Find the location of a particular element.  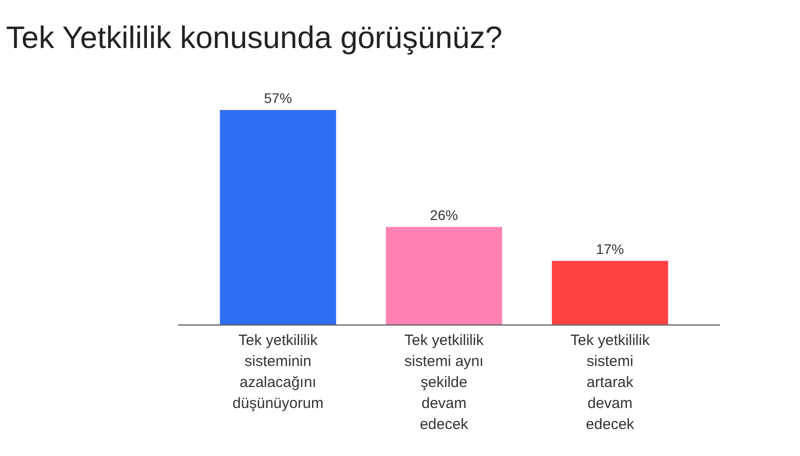

x-tick-label: Tek yetkililik sisteminin azalacağını düşünüyorum is located at coordinates (278, 372).